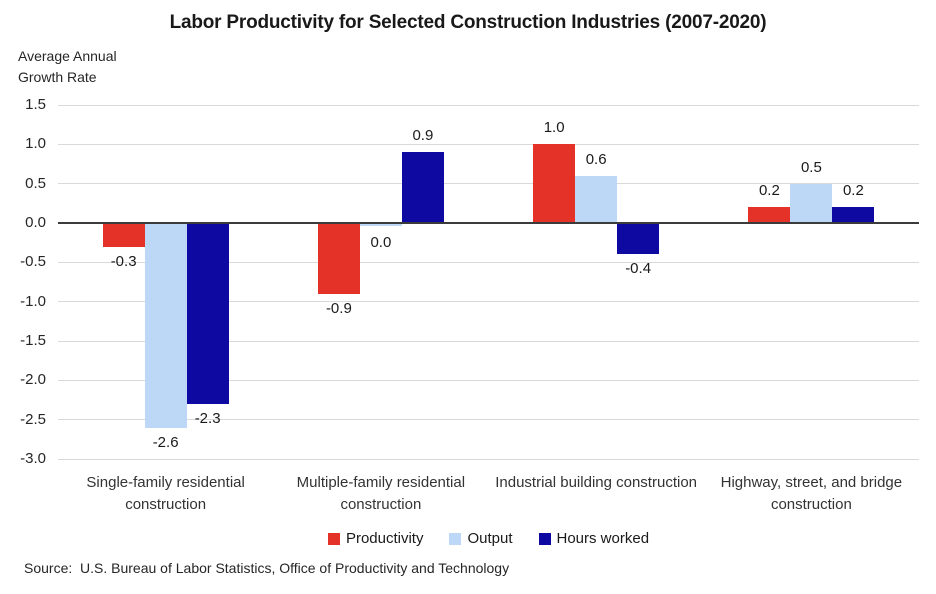  I want to click on legend-item-productivity: Productivity, so click(375, 538).